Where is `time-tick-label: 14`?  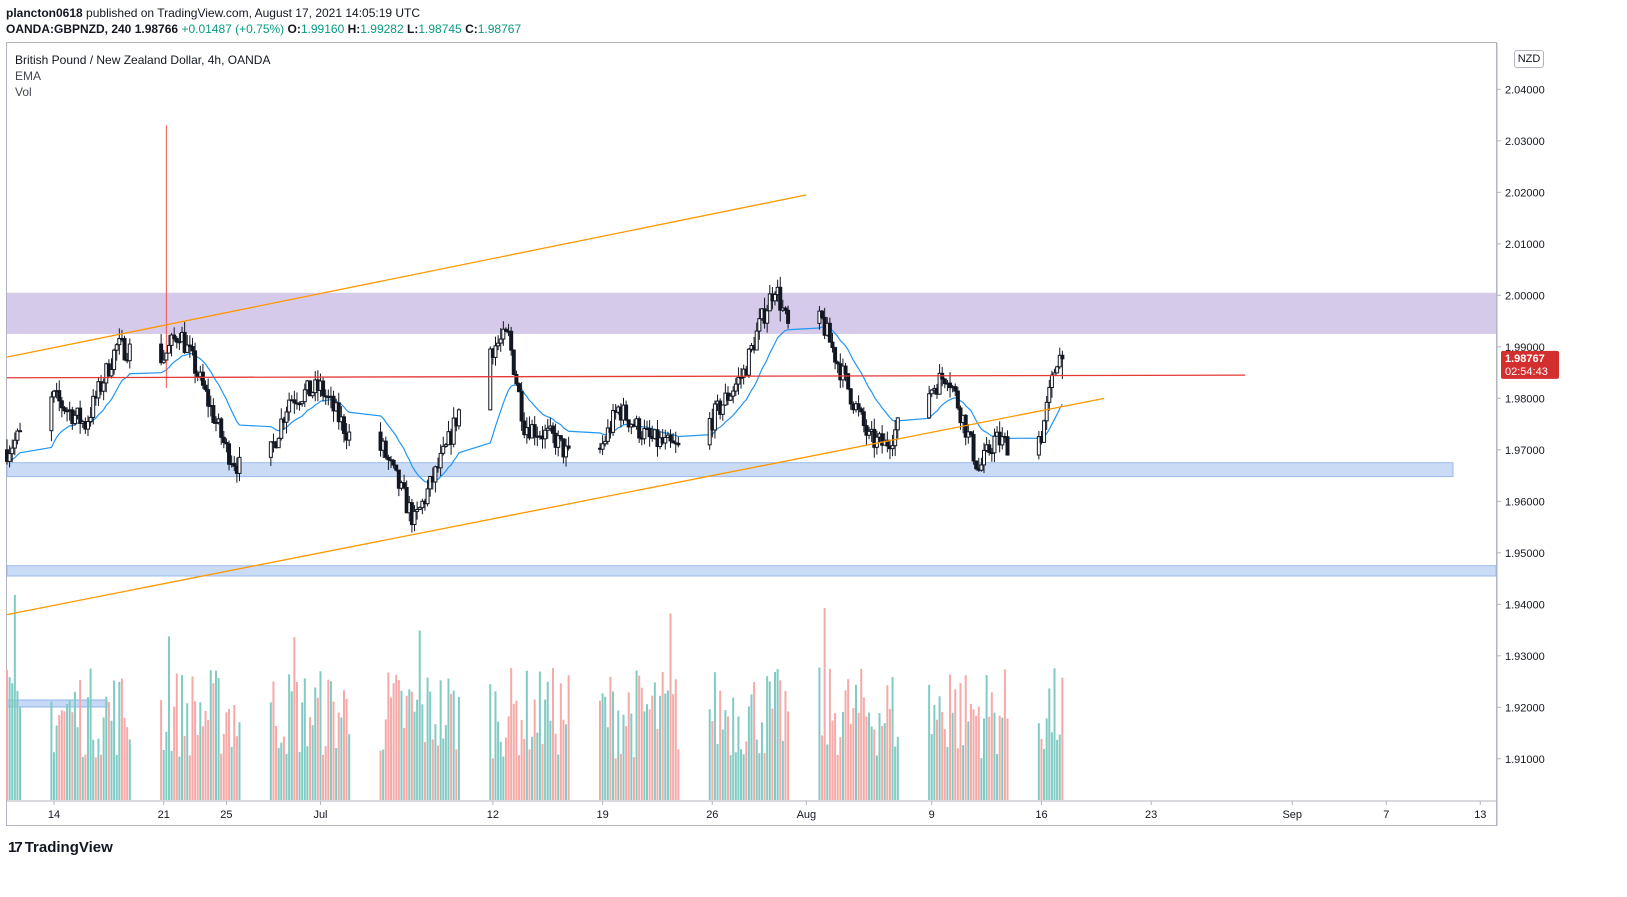 time-tick-label: 14 is located at coordinates (54, 815).